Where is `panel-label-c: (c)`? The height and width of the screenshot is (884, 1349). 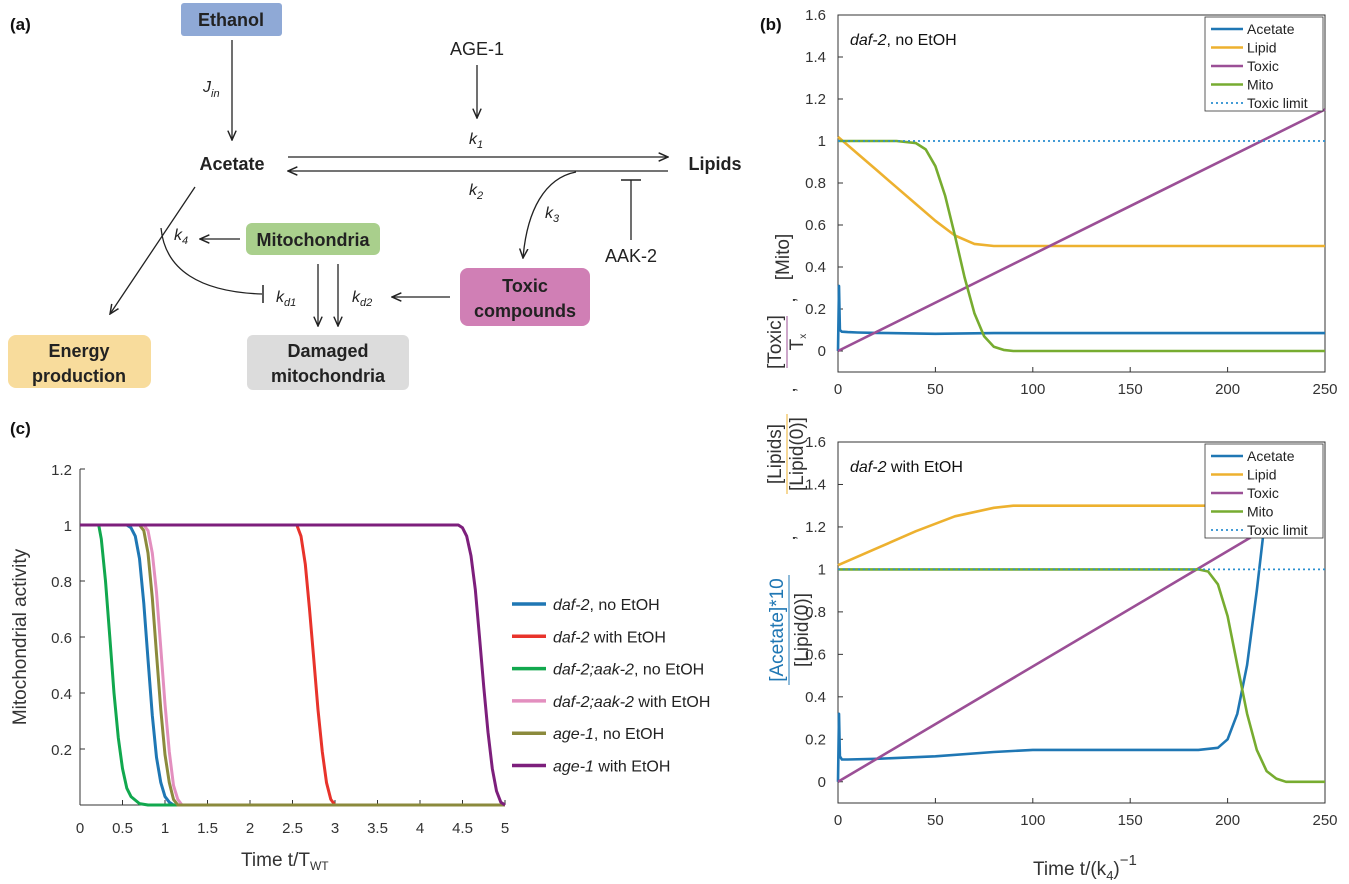 panel-label-c: (c) is located at coordinates (20, 428).